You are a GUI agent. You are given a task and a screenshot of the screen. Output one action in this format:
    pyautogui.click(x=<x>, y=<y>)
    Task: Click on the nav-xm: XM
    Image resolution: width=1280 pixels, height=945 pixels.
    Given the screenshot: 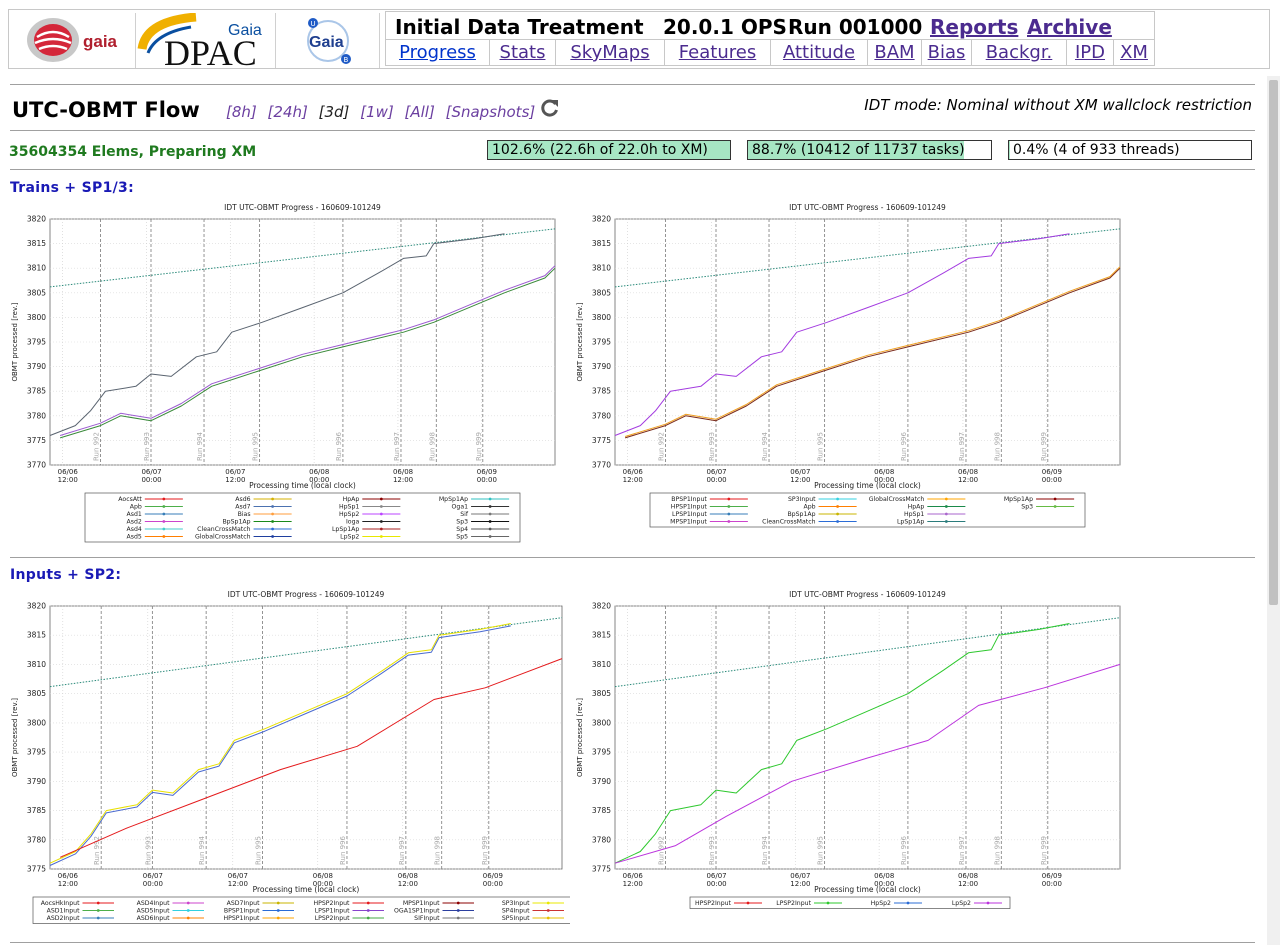 What is the action you would take?
    pyautogui.click(x=1134, y=52)
    